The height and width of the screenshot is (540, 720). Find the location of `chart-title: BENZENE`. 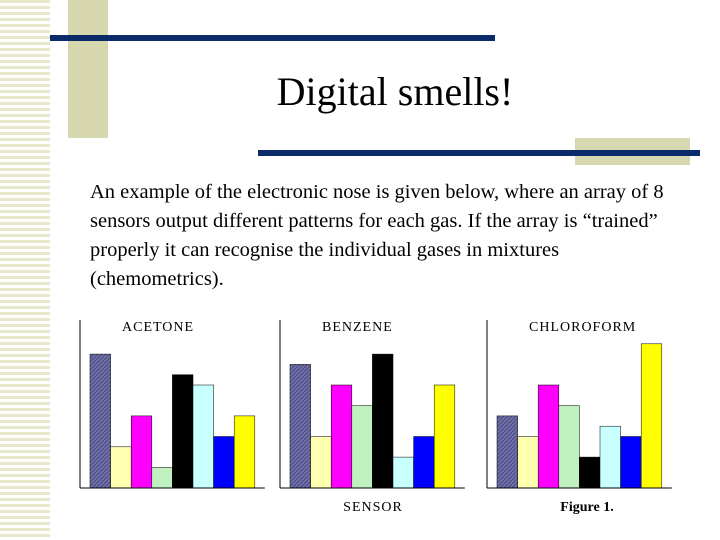

chart-title: BENZENE is located at coordinates (357, 327).